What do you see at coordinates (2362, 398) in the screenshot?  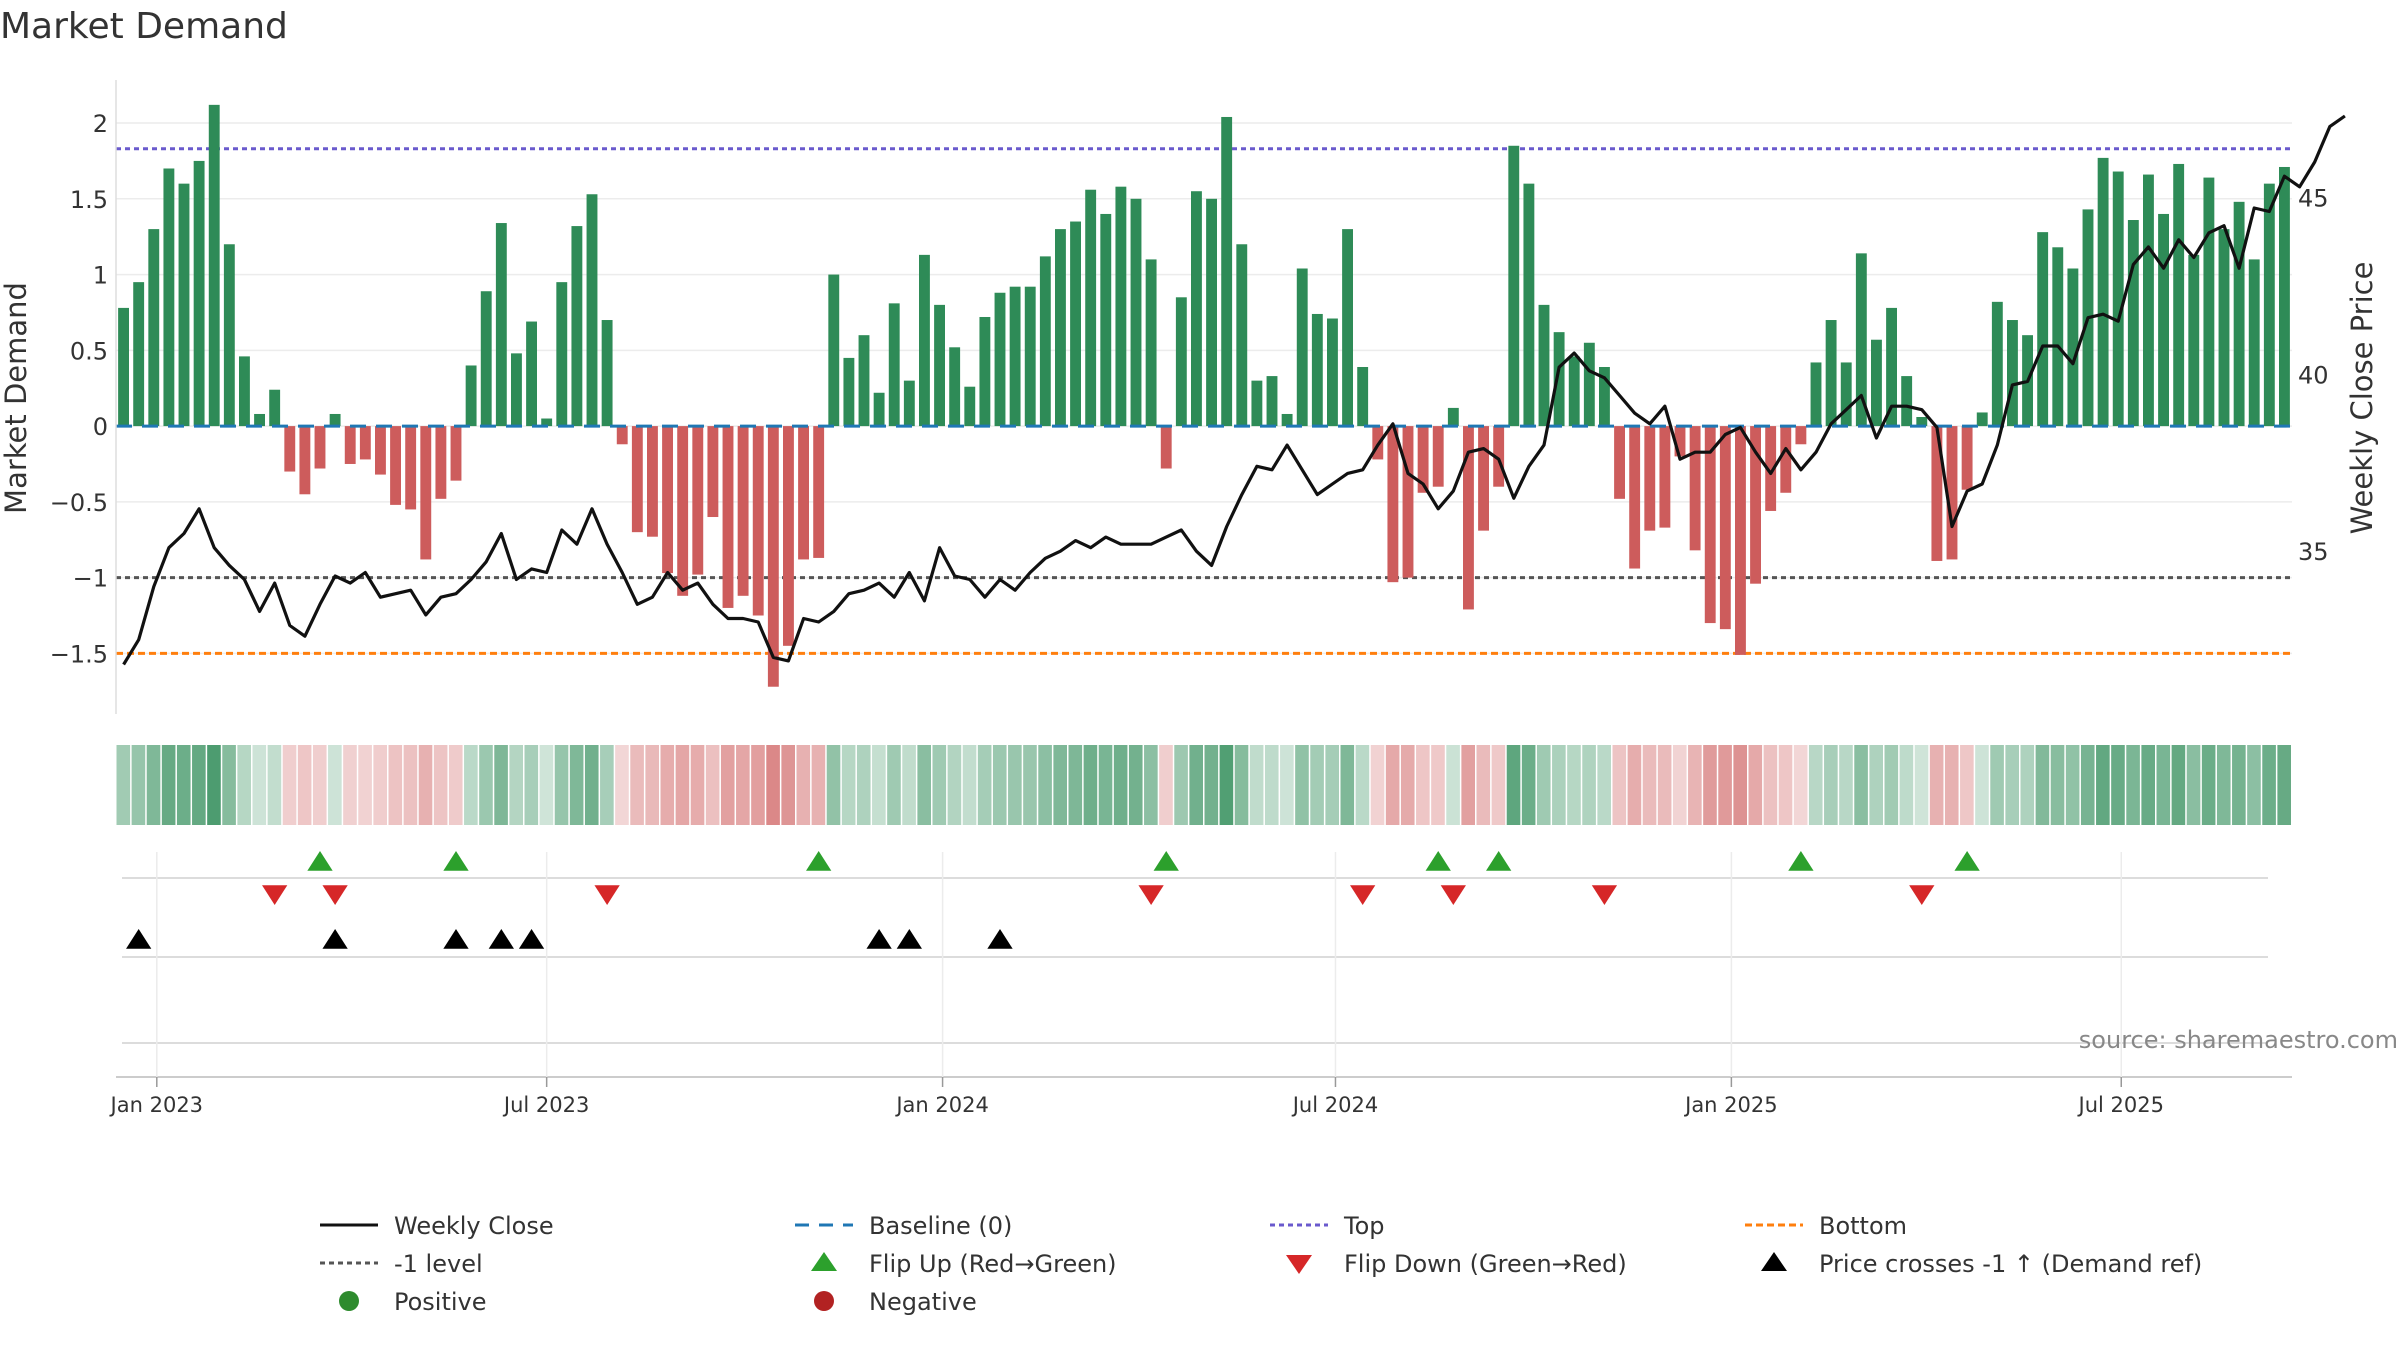 I see `y-axis-right-label: Weekly Close Price` at bounding box center [2362, 398].